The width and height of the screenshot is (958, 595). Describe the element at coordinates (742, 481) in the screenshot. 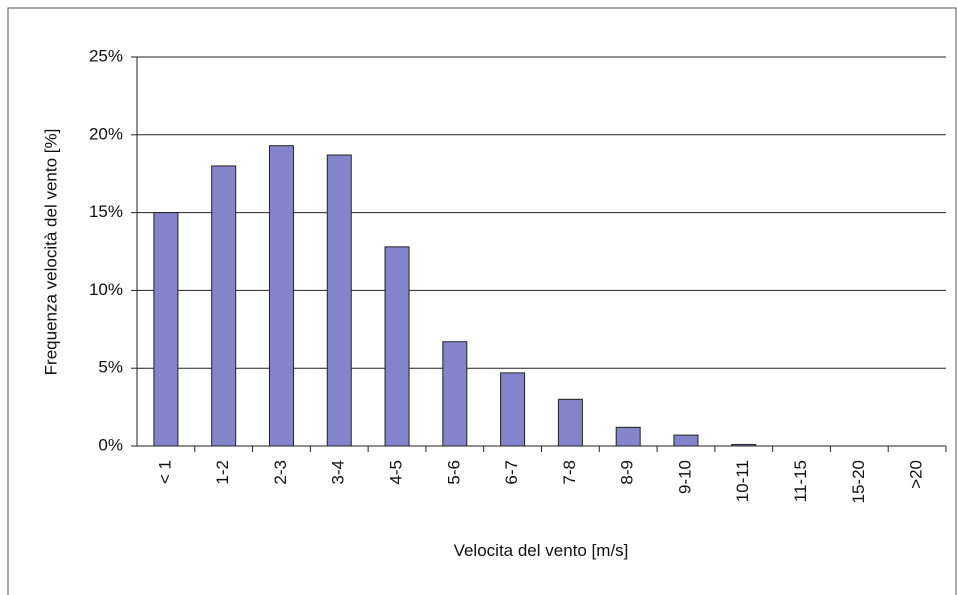

I see `x-tick-label: 10-11` at that location.